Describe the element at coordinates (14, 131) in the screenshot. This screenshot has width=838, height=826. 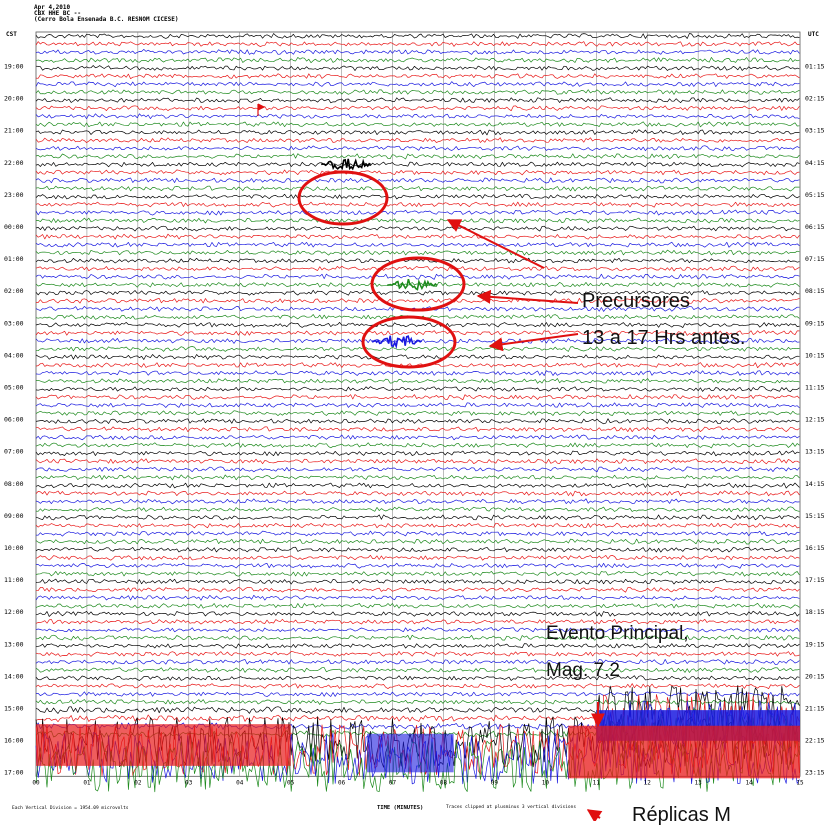
I see `left-hour-label: 21:00` at that location.